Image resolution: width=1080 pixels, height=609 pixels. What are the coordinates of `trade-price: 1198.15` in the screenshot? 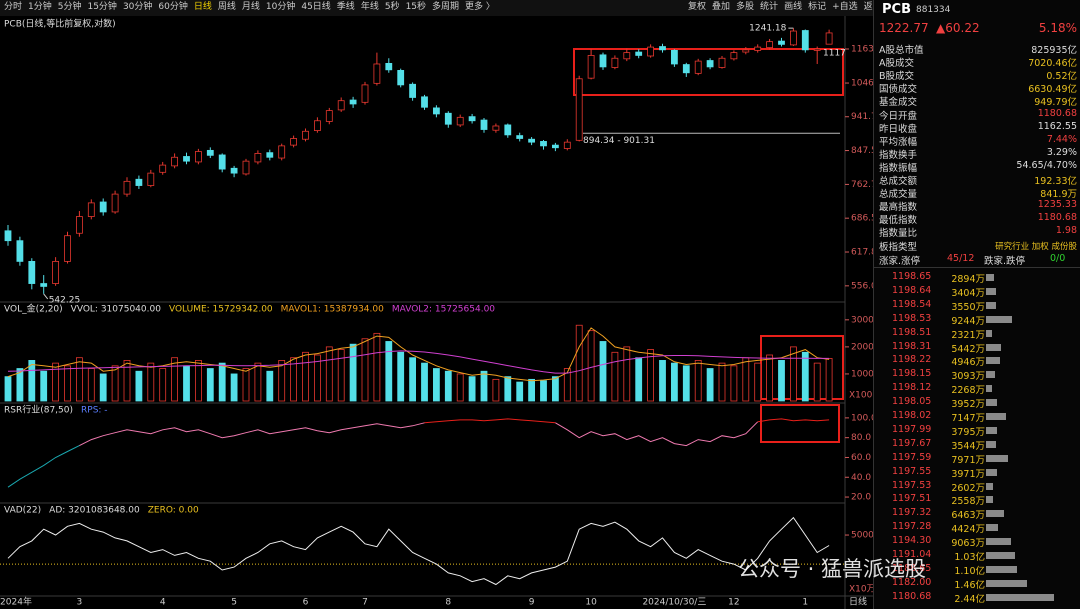 It's located at (912, 374).